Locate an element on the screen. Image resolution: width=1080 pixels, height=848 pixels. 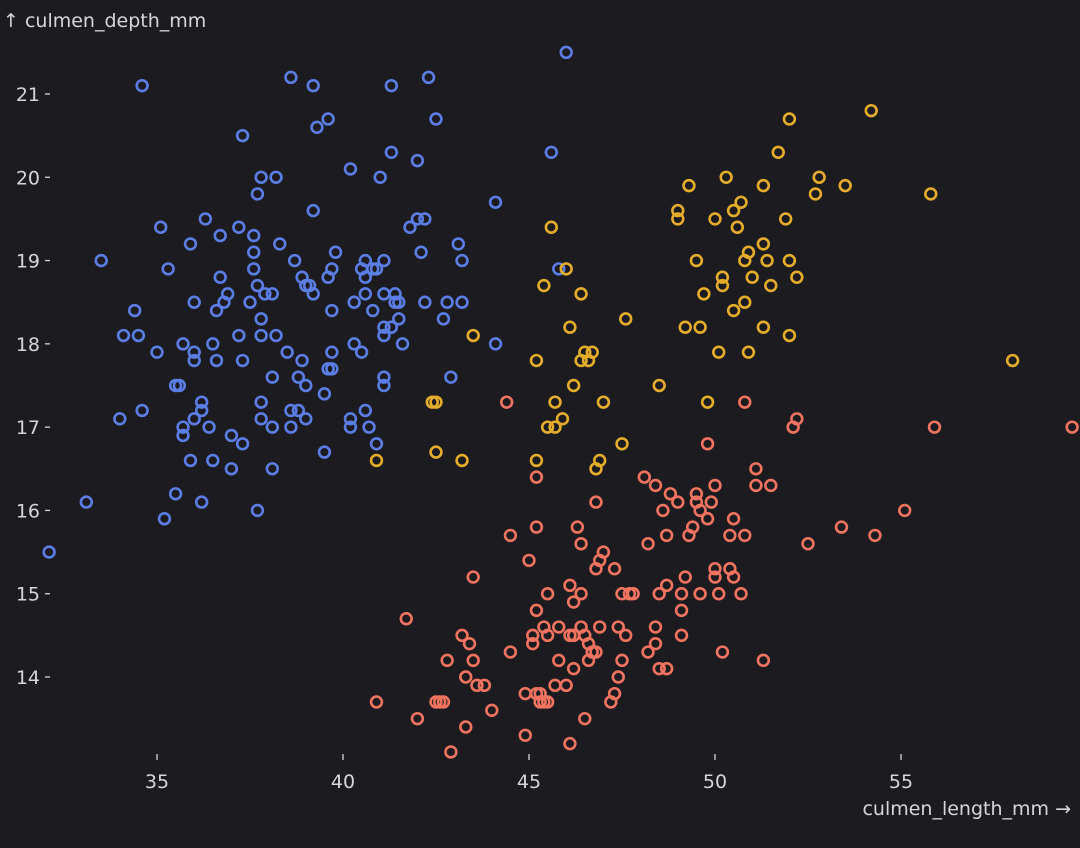
x-tick-label: 45 is located at coordinates (529, 782).